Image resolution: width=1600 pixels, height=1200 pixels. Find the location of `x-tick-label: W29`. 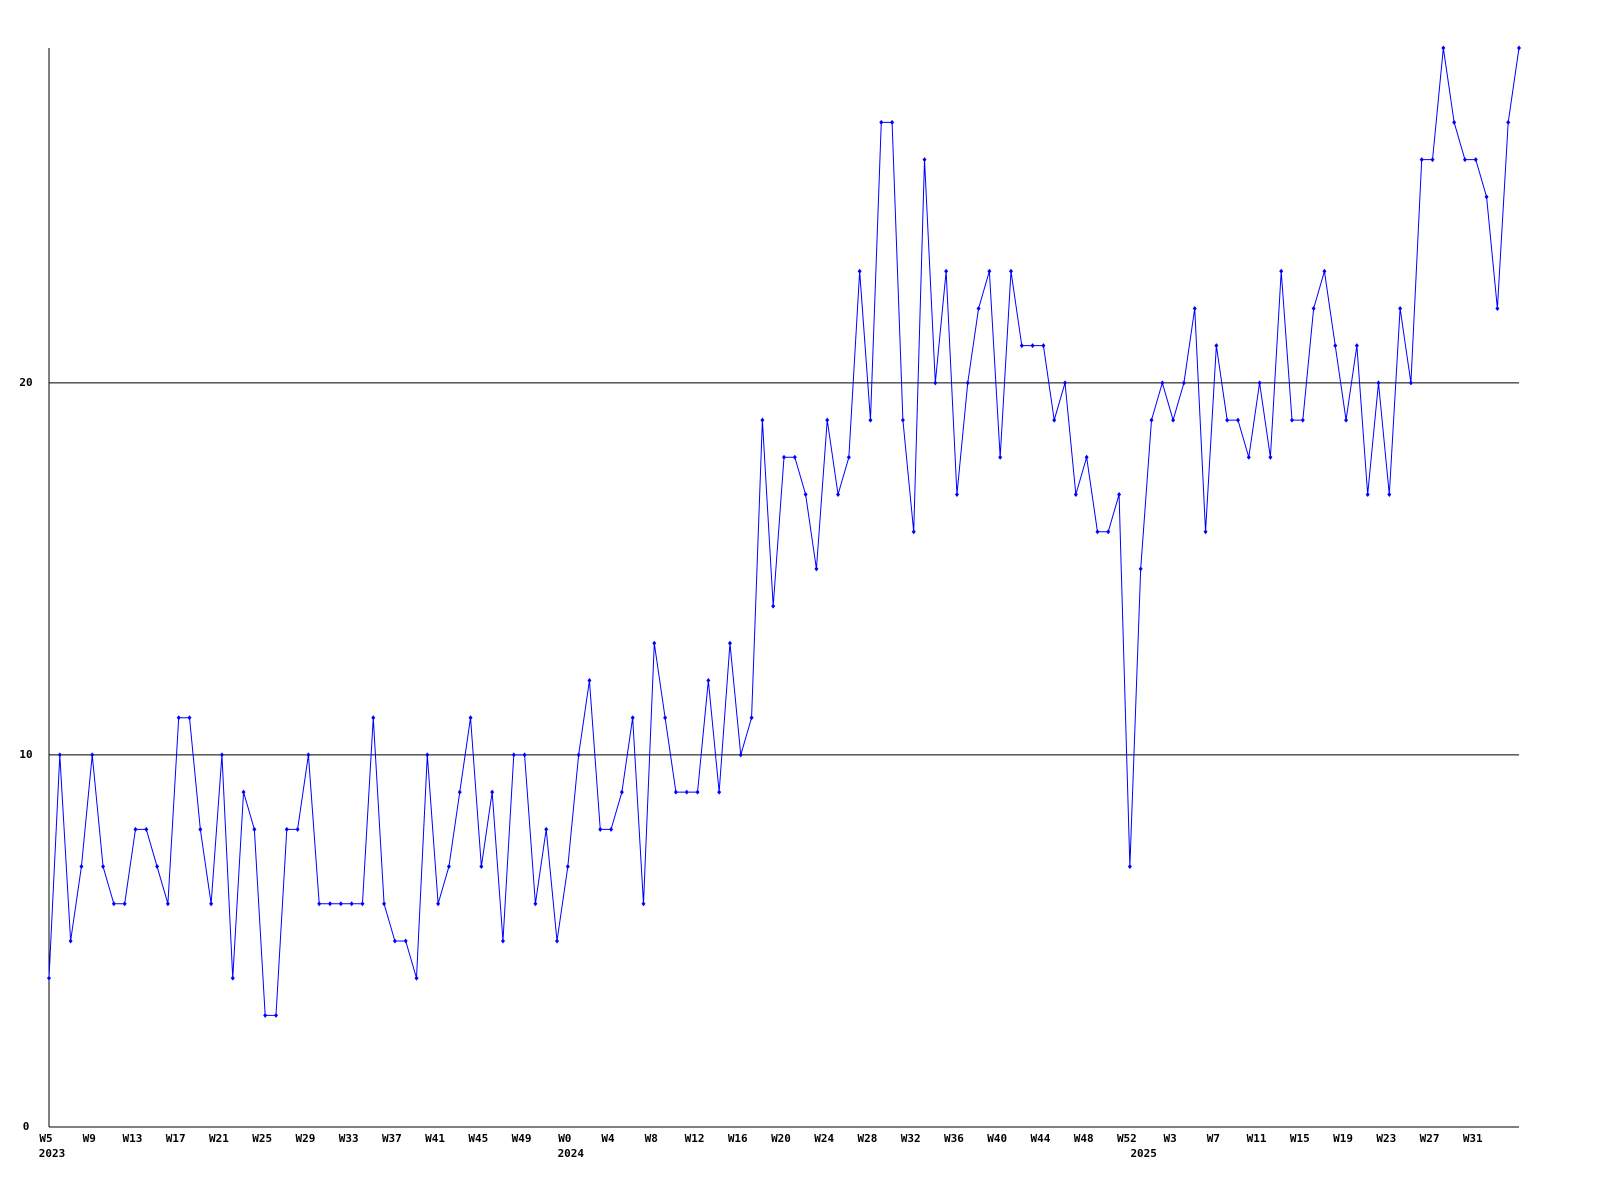

x-tick-label: W29 is located at coordinates (305, 1138).